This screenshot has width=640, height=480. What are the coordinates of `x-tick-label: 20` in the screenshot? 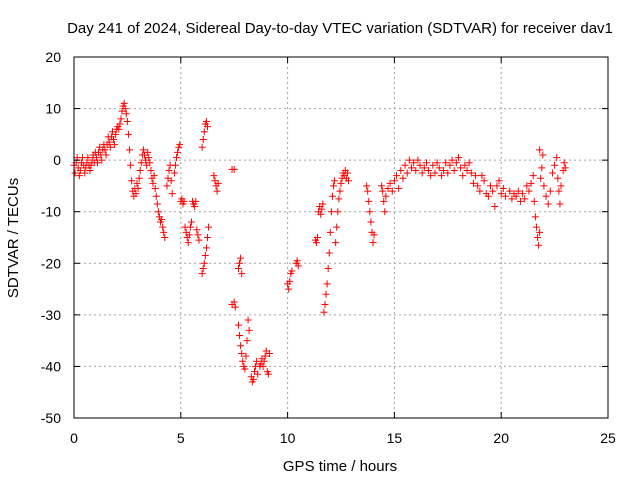 It's located at (501, 438).